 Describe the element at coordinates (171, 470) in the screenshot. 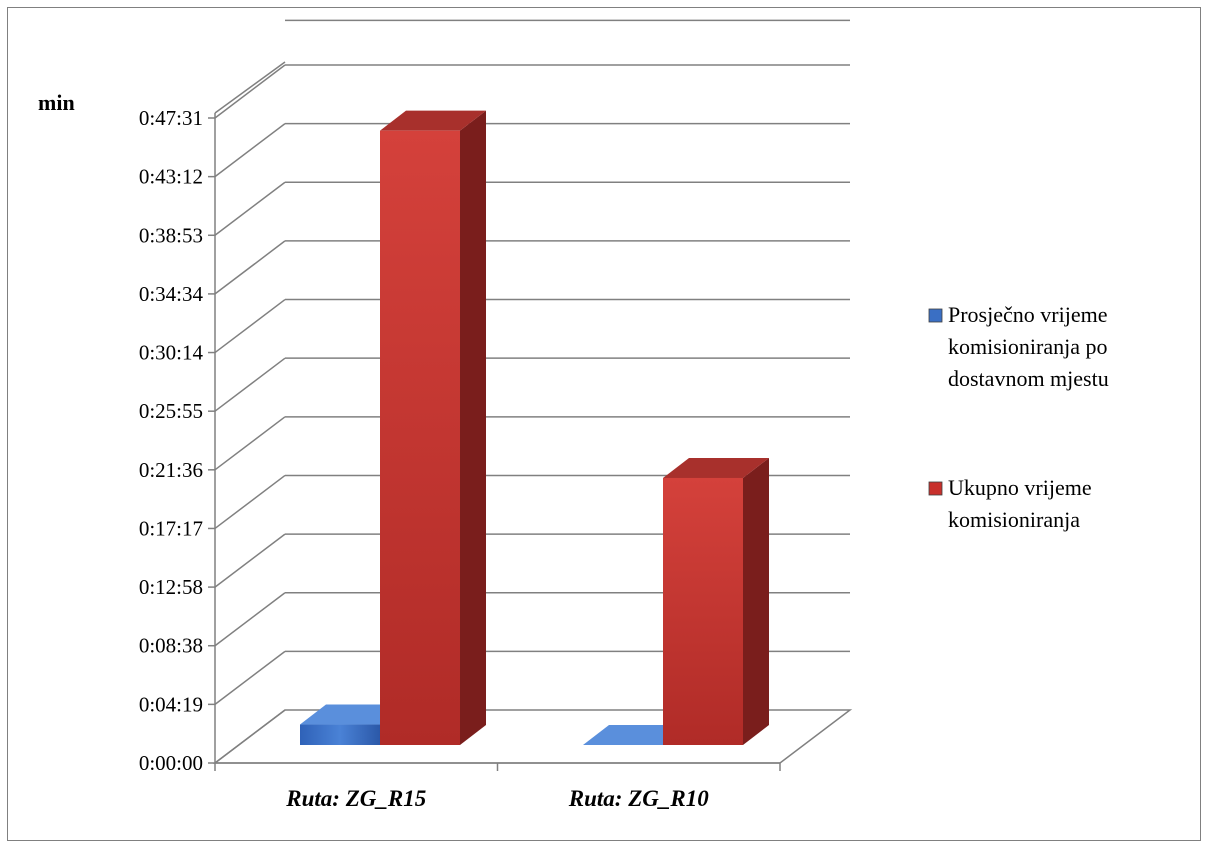

I see `y-tick-label: 0:21:36` at that location.